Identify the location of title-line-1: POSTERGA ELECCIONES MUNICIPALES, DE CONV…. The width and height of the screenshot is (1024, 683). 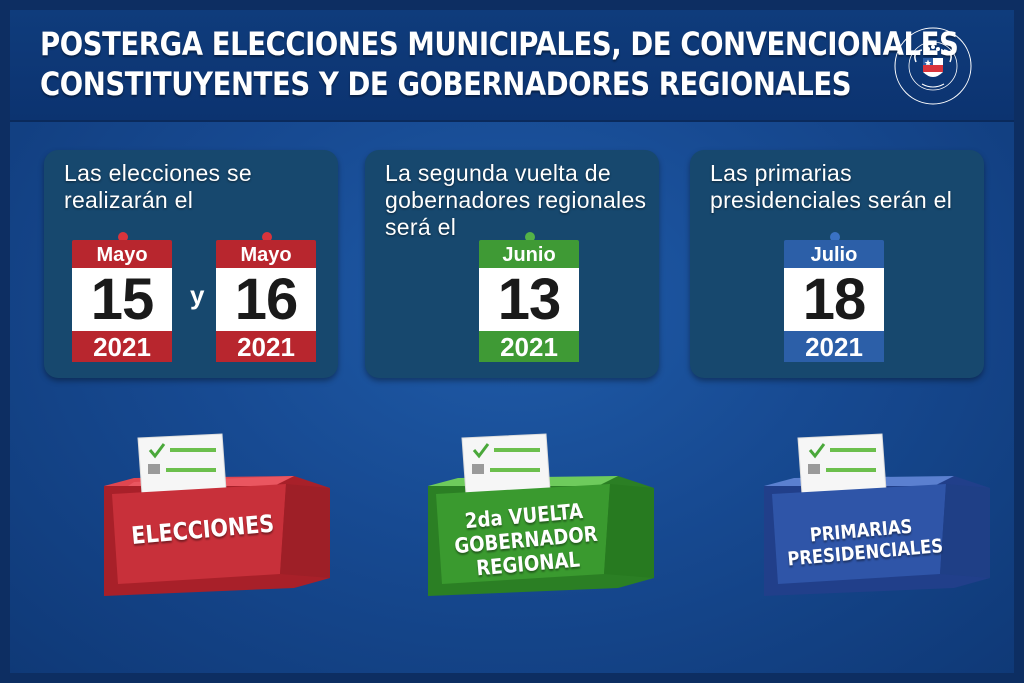
(499, 44).